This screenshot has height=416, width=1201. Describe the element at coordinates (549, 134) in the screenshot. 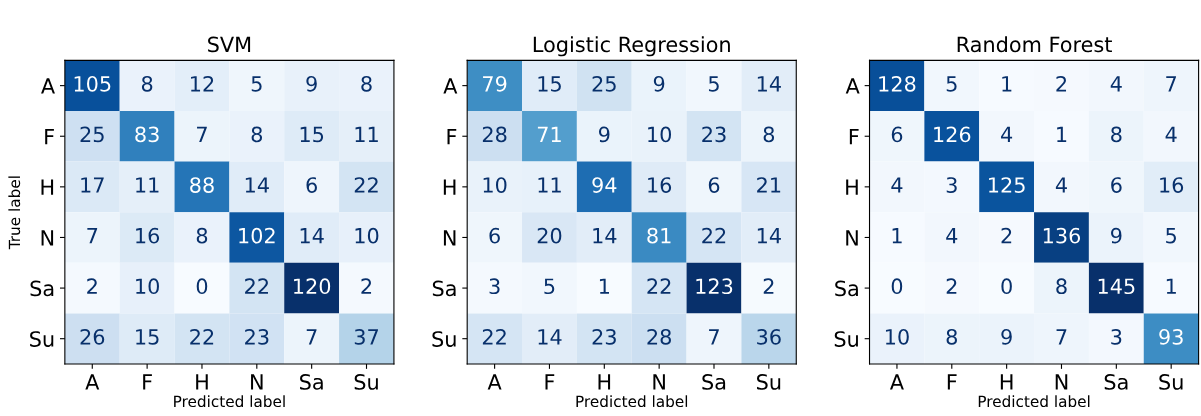

I see `data-label: 71` at that location.